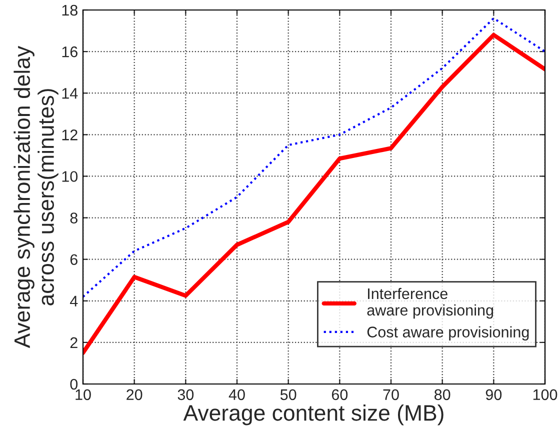 The image size is (558, 434). I want to click on x-tick-label: 70, so click(391, 394).